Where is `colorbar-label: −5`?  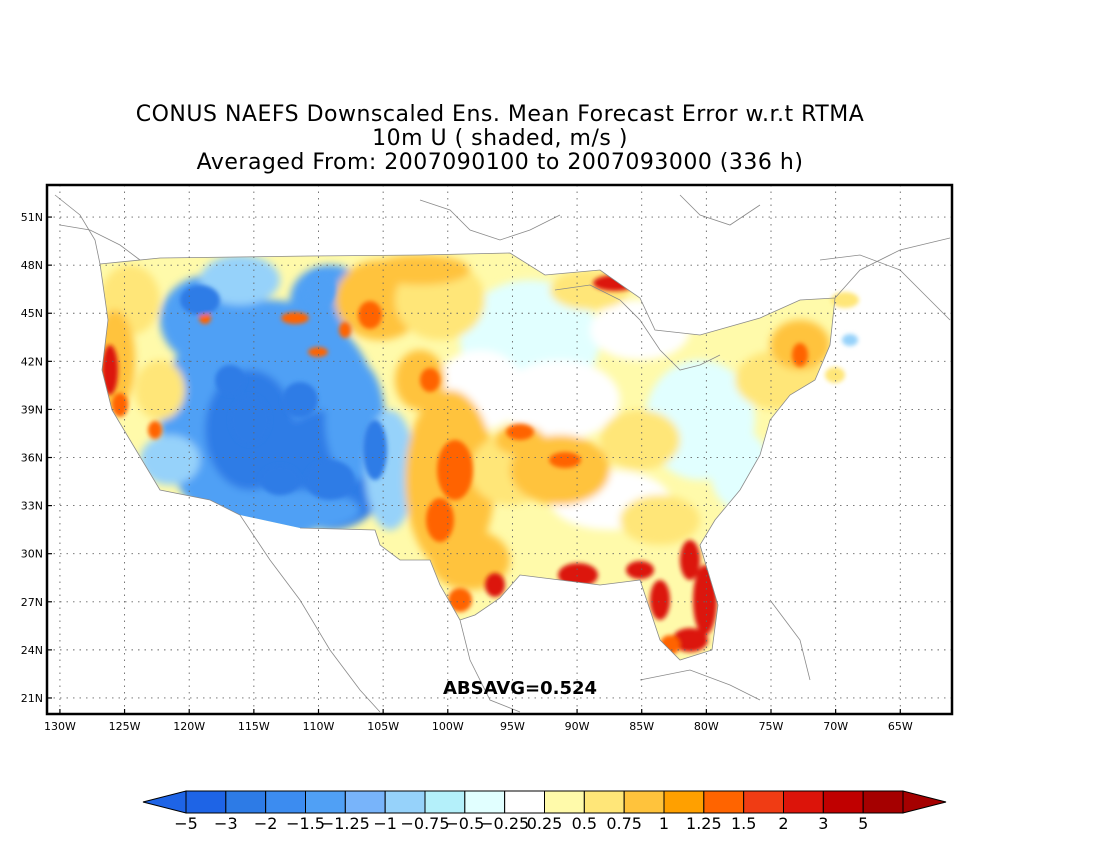
colorbar-label: −5 is located at coordinates (186, 823).